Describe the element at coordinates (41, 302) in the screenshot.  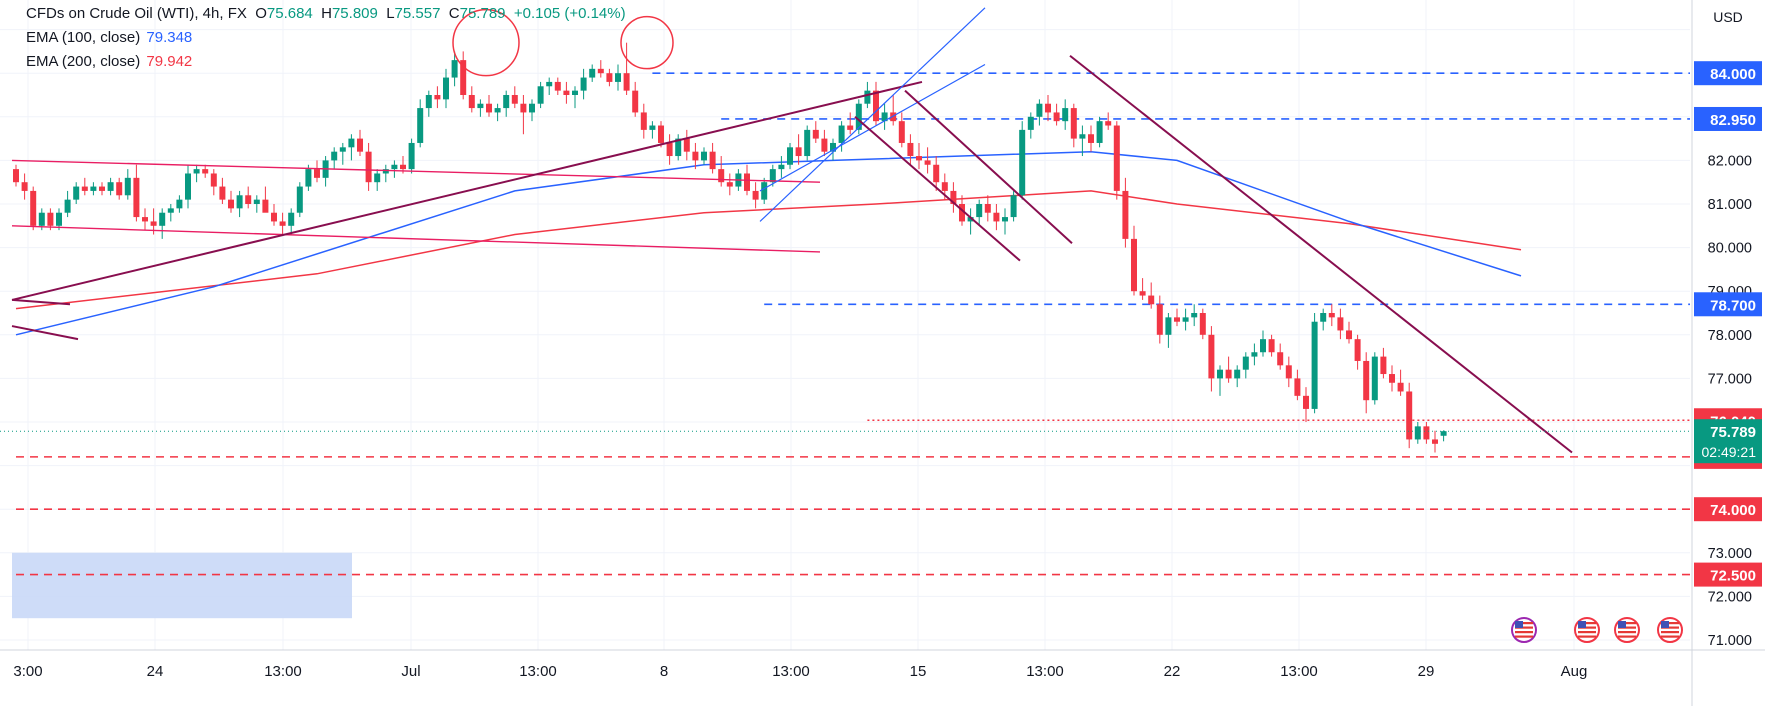
I see `wedge-top` at that location.